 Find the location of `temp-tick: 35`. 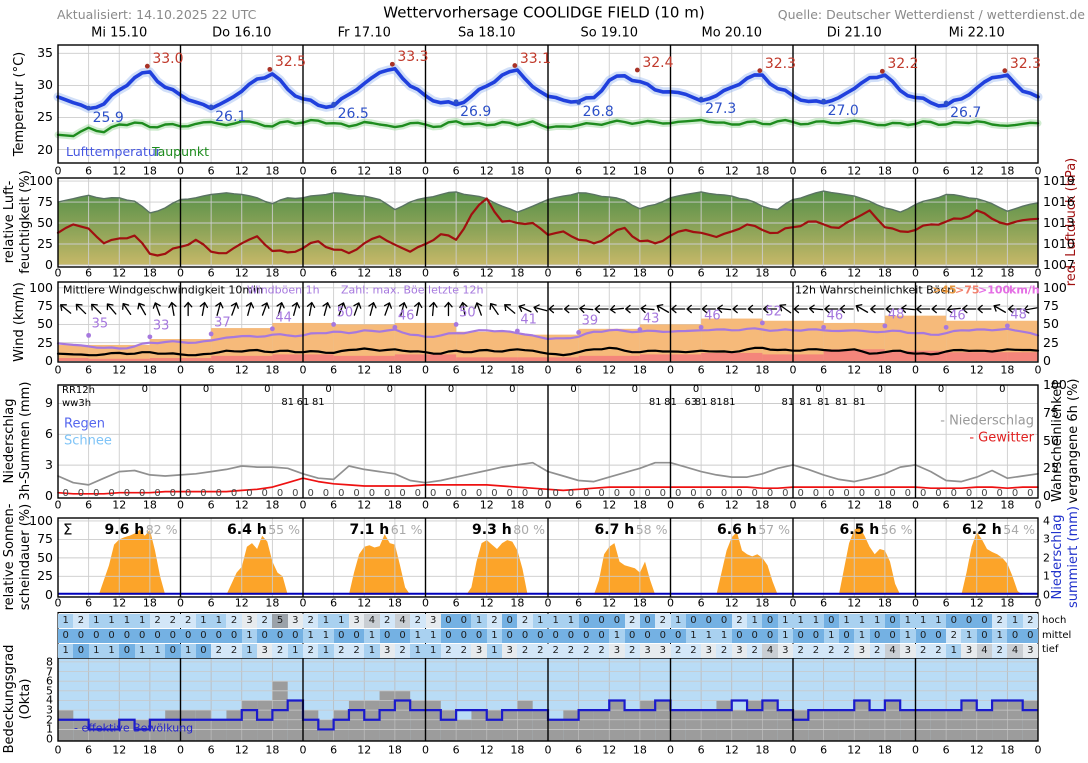

temp-tick: 35 is located at coordinates (45, 53).